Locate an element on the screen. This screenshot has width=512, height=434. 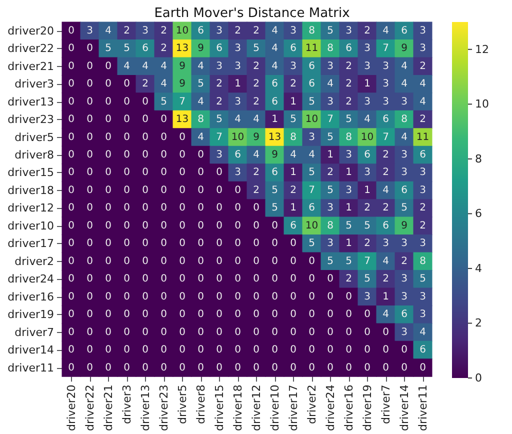
y-tick-label: driver8 is located at coordinates (34, 155).